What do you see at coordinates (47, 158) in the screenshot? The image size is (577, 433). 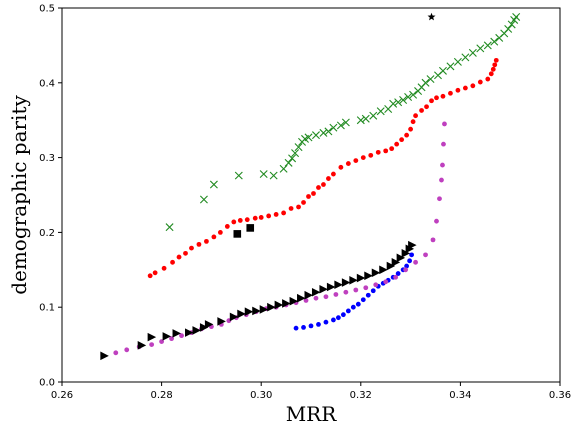 I see `y-tick-label: 0.3` at bounding box center [47, 158].